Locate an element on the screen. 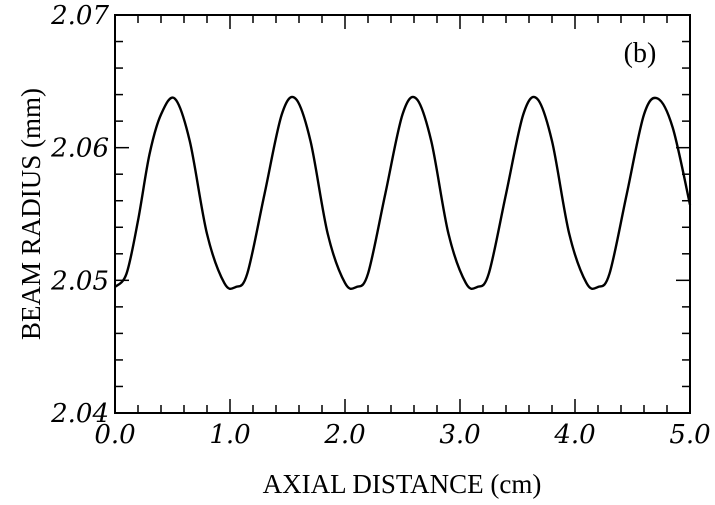  y-axis-tick-labels: 2.04 2.05 2.06 2.07 is located at coordinates (79, 215).